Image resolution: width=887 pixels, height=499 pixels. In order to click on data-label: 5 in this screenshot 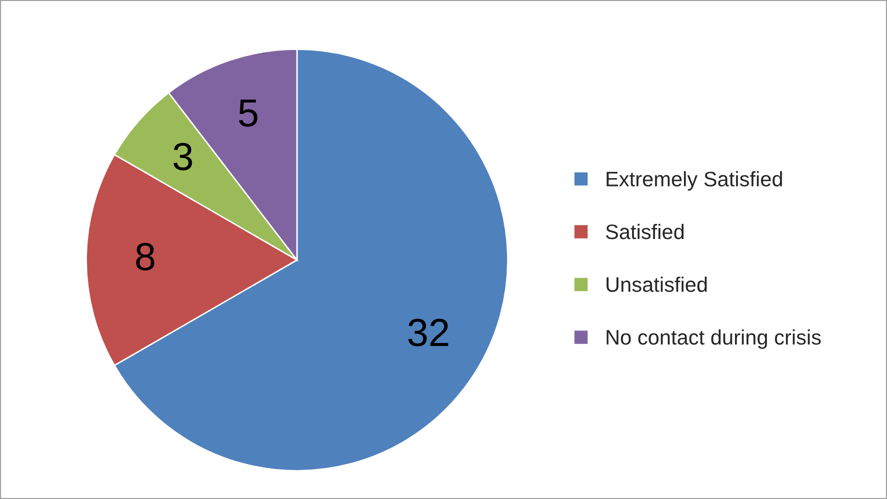, I will do `click(248, 113)`.